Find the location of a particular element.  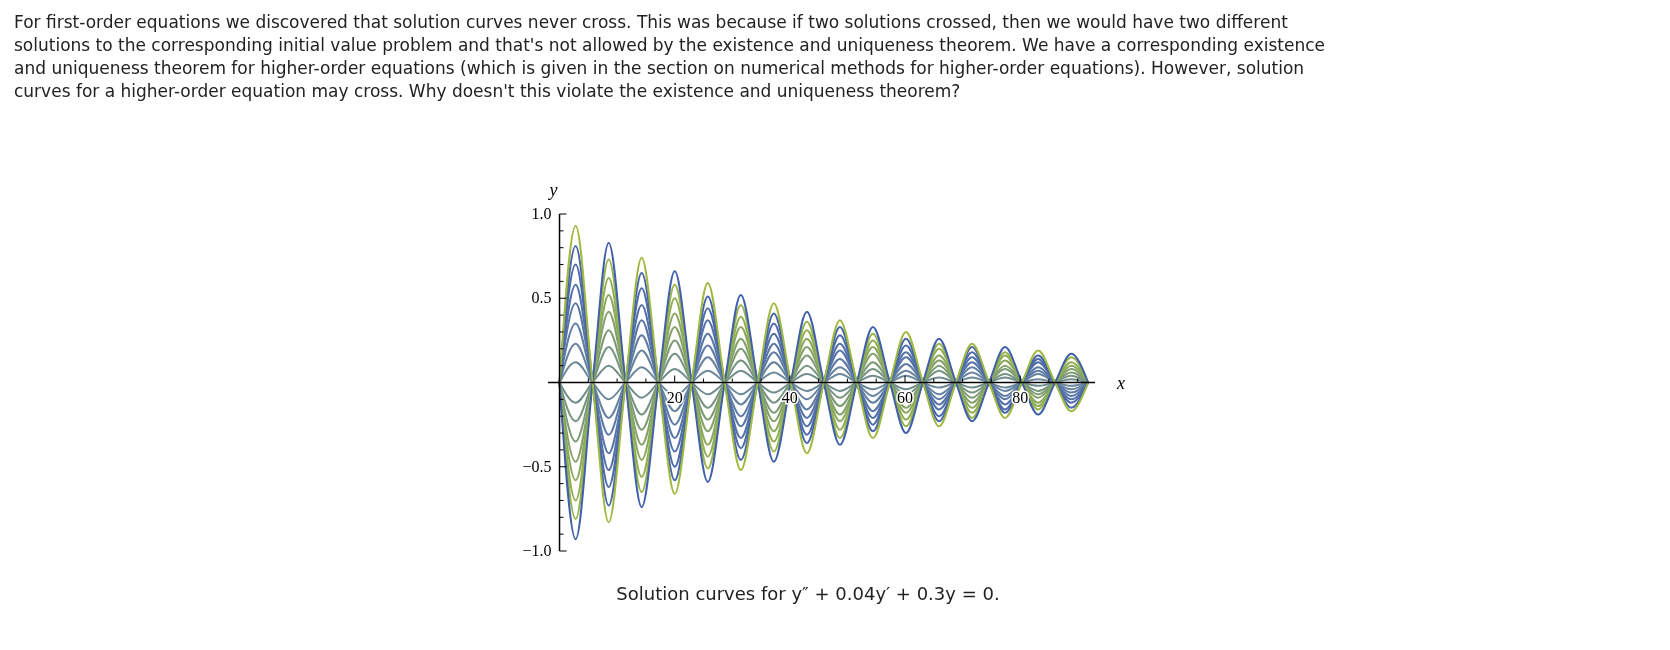

y-axis-title: y is located at coordinates (552, 190).